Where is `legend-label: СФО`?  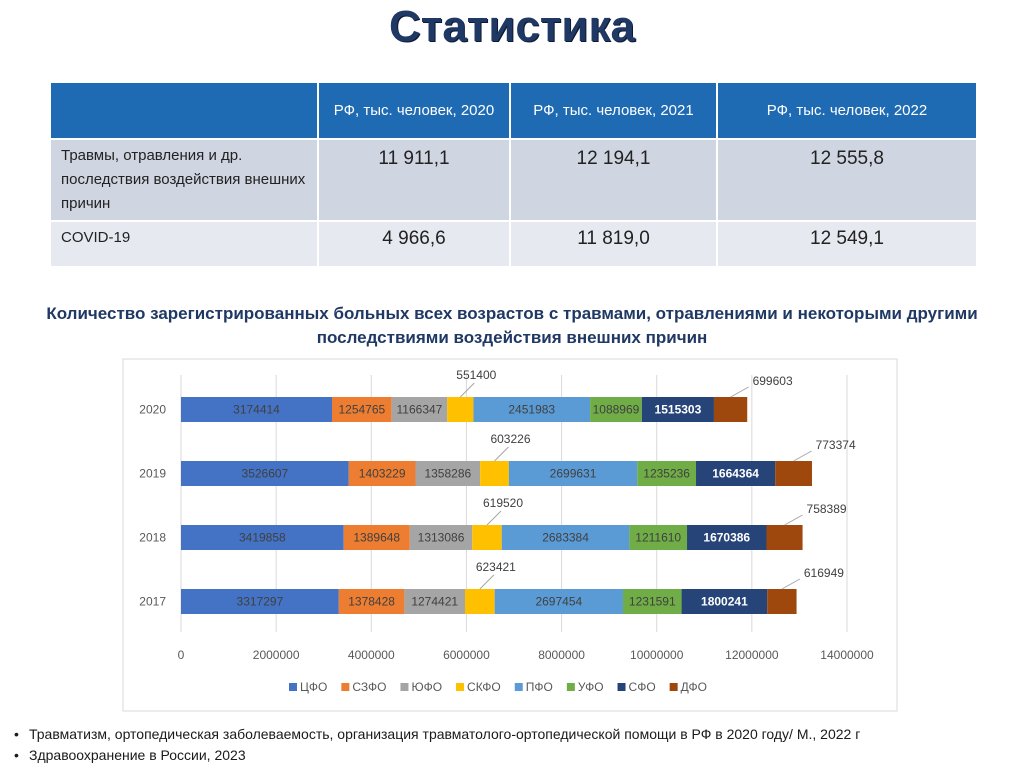
legend-label: СФО is located at coordinates (642, 687).